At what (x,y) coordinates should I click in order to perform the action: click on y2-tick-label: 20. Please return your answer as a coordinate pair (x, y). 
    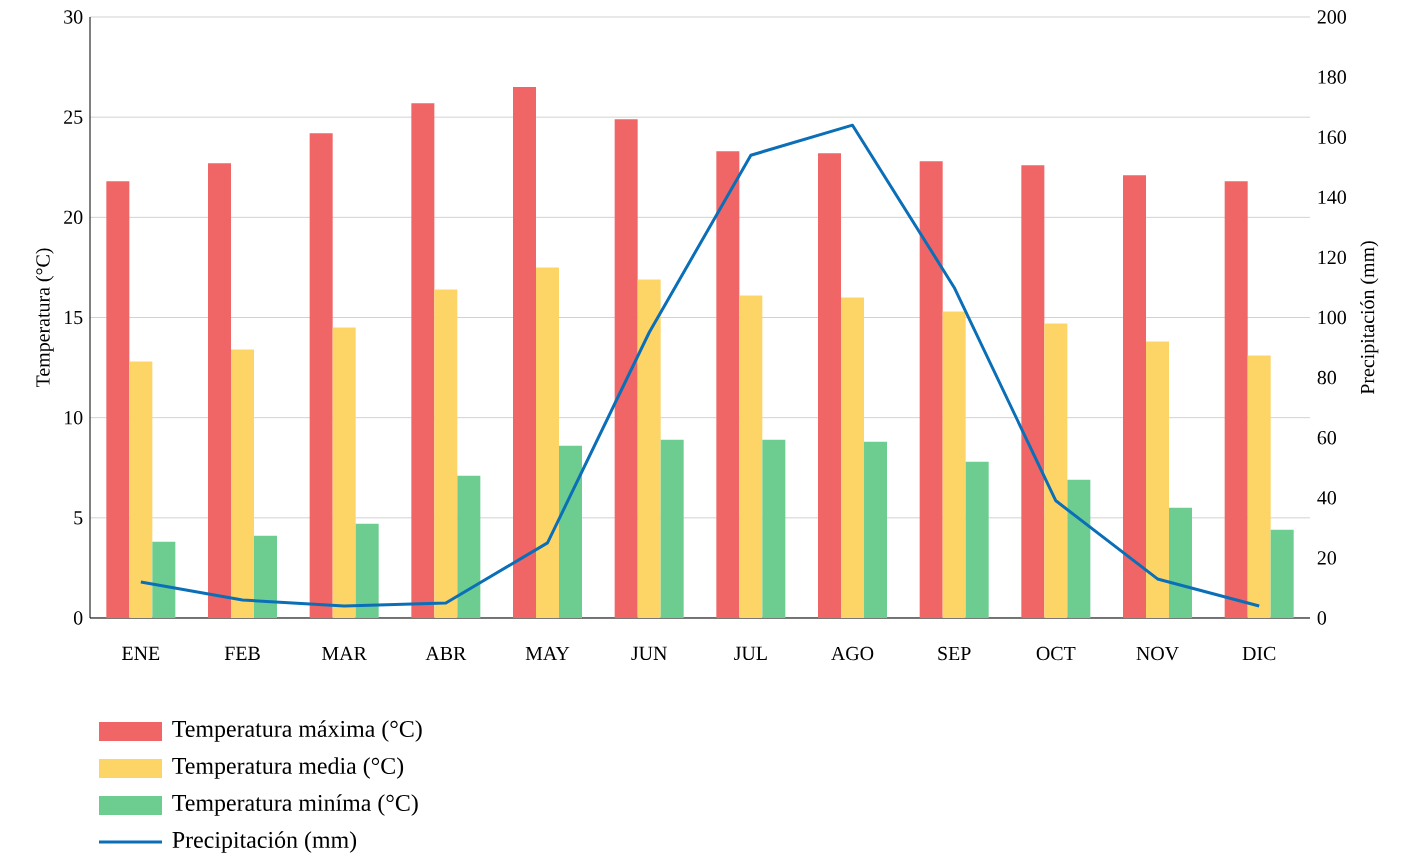
    Looking at the image, I should click on (1327, 558).